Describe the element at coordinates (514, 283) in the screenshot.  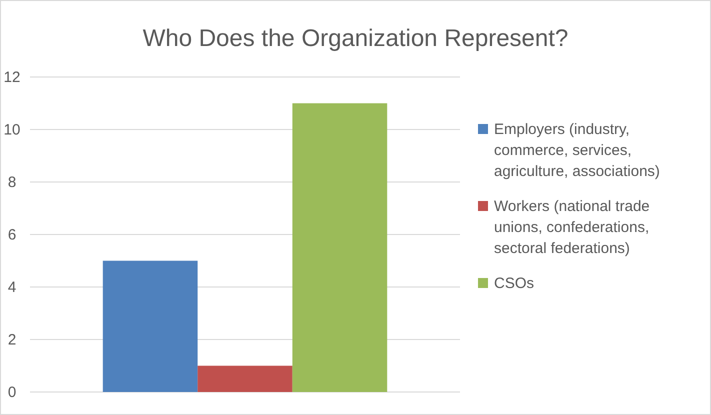
I see `legend-label: CSOs` at that location.